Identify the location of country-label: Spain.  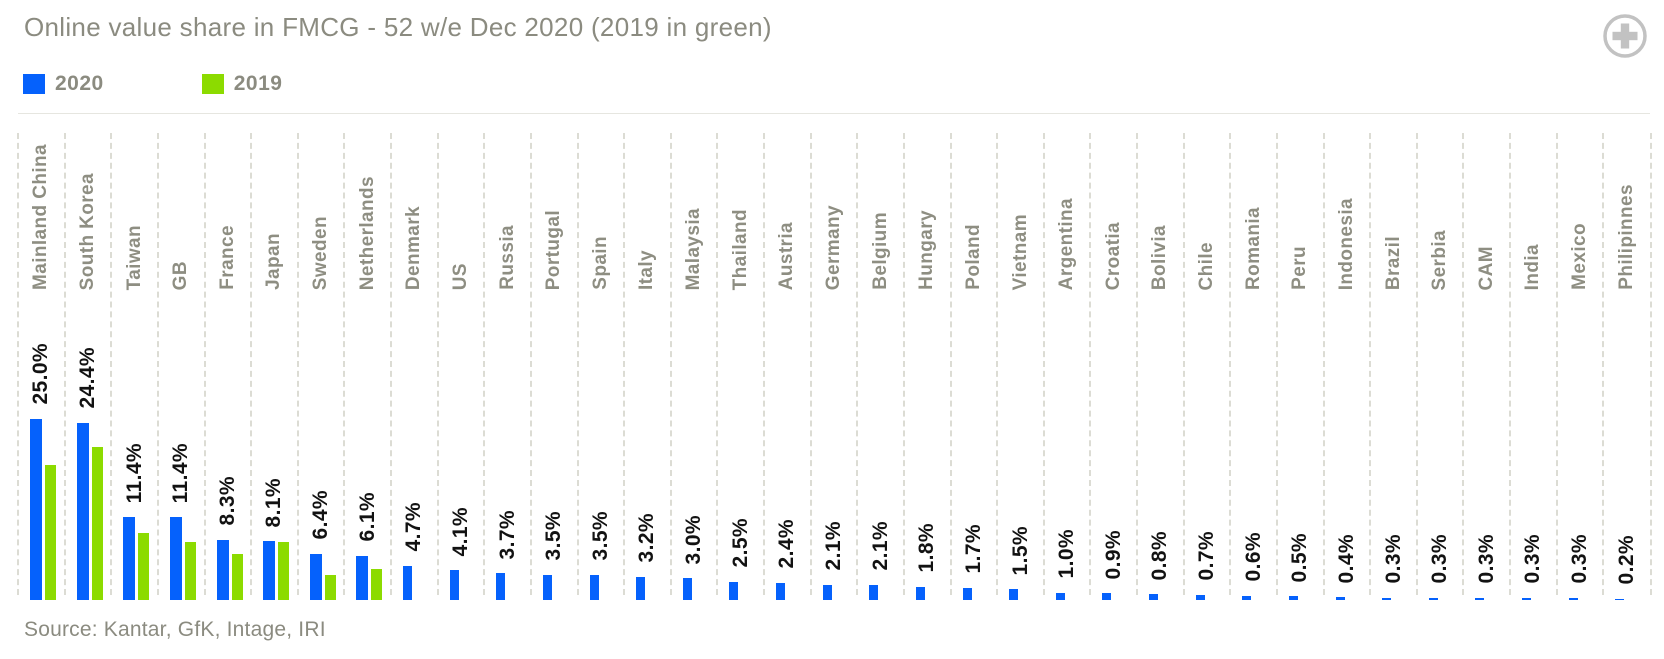
(600, 263).